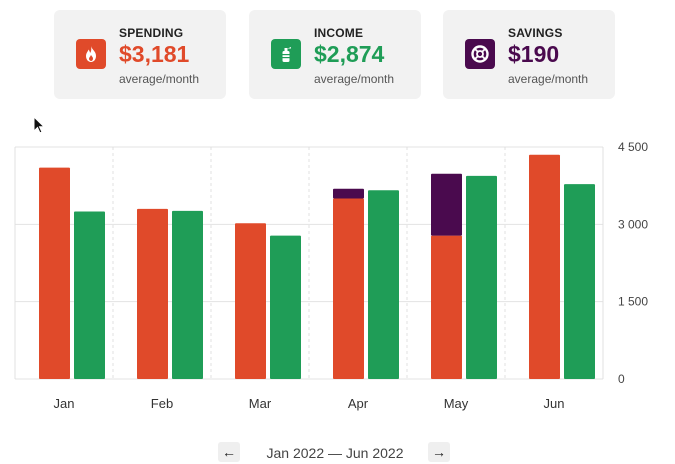 Image resolution: width=675 pixels, height=464 pixels. I want to click on mouse-pointer-icon, so click(40, 128).